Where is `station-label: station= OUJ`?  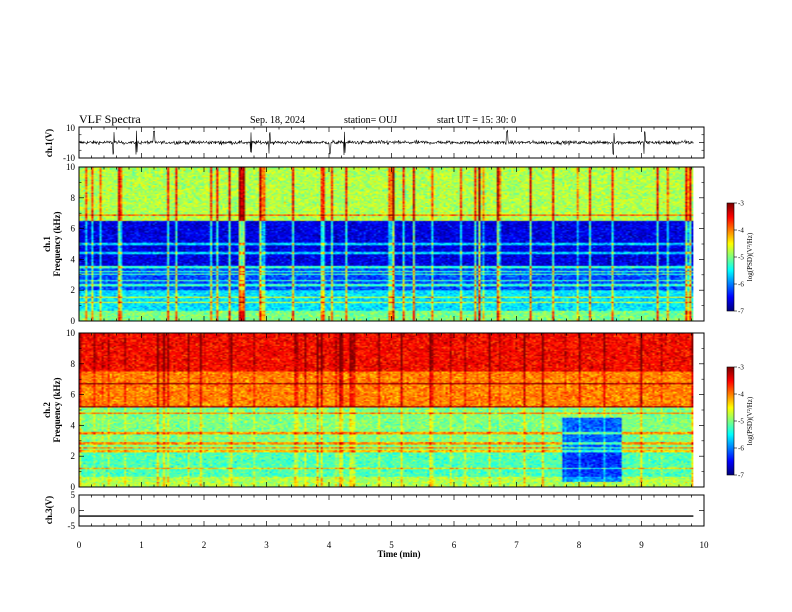
station-label: station= OUJ is located at coordinates (370, 120).